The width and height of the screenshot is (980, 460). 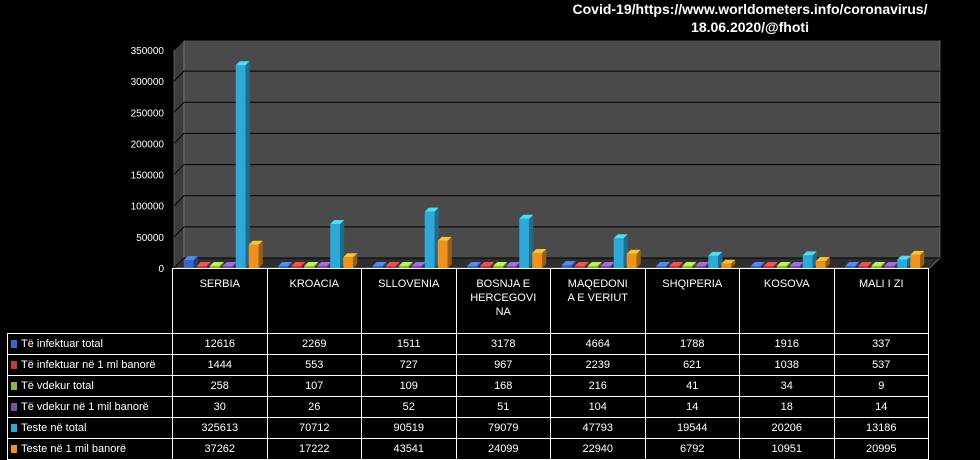 What do you see at coordinates (57, 386) in the screenshot?
I see `series-name: Të vdekur total` at bounding box center [57, 386].